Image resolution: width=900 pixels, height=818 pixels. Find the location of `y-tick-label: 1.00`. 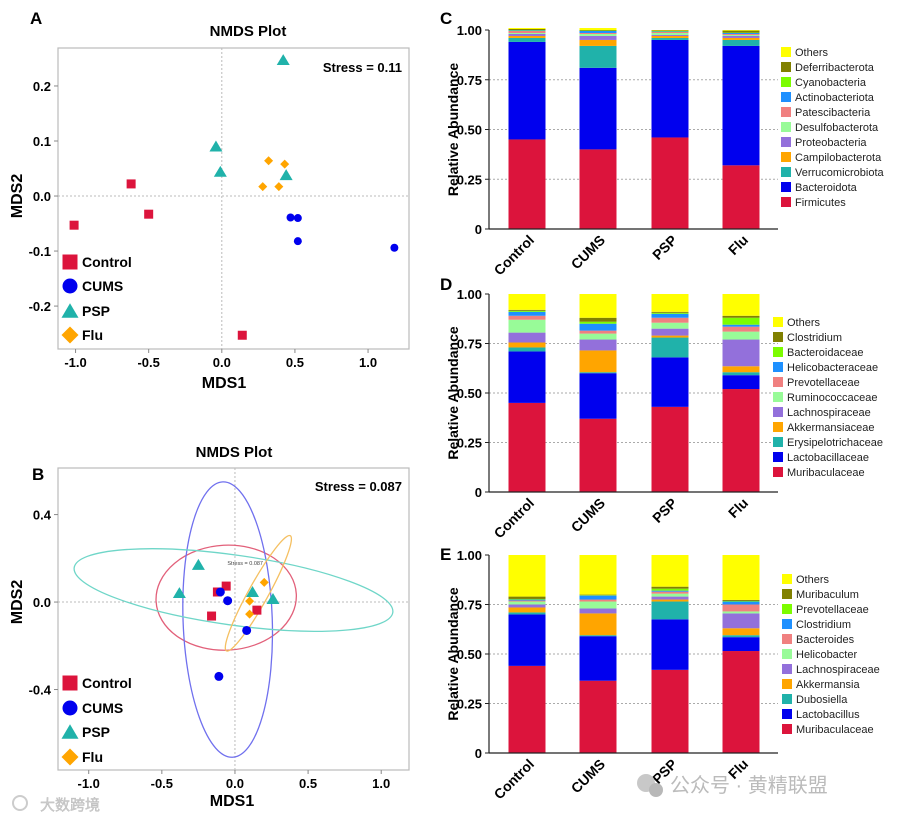

y-tick-label: 1.00 is located at coordinates (469, 294).